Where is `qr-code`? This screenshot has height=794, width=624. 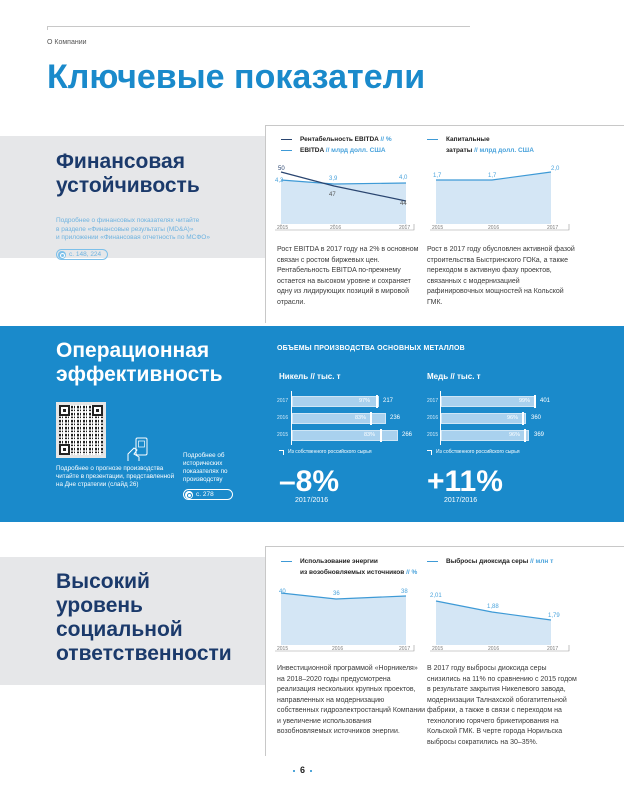
qr-code is located at coordinates (81, 430).